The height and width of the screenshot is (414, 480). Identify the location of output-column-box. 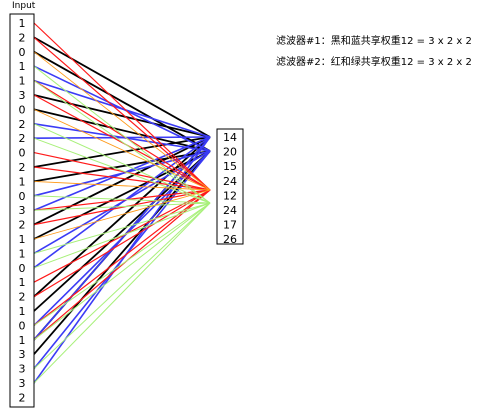
(230, 186).